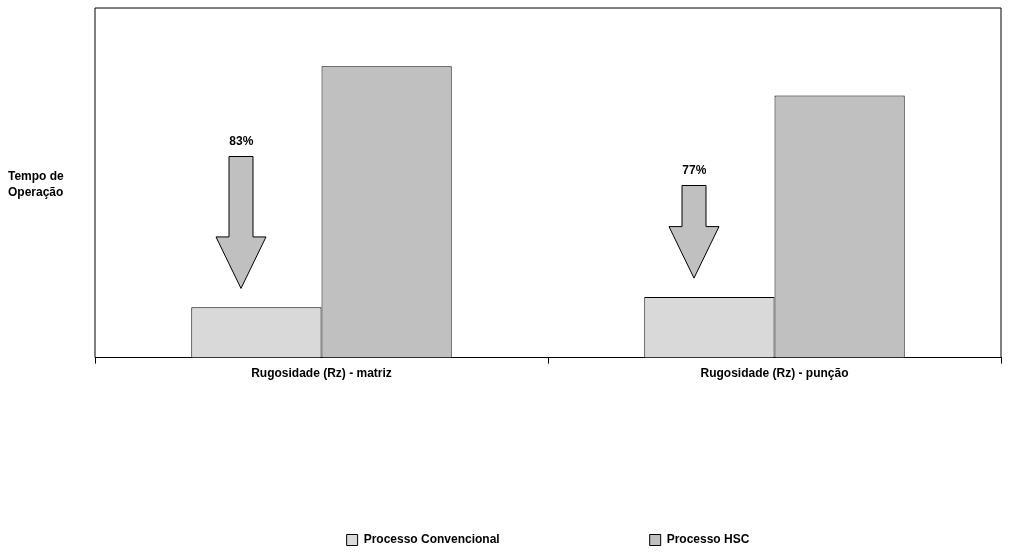 This screenshot has height=556, width=1010. Describe the element at coordinates (708, 539) in the screenshot. I see `legend-label: Processo HSC` at that location.